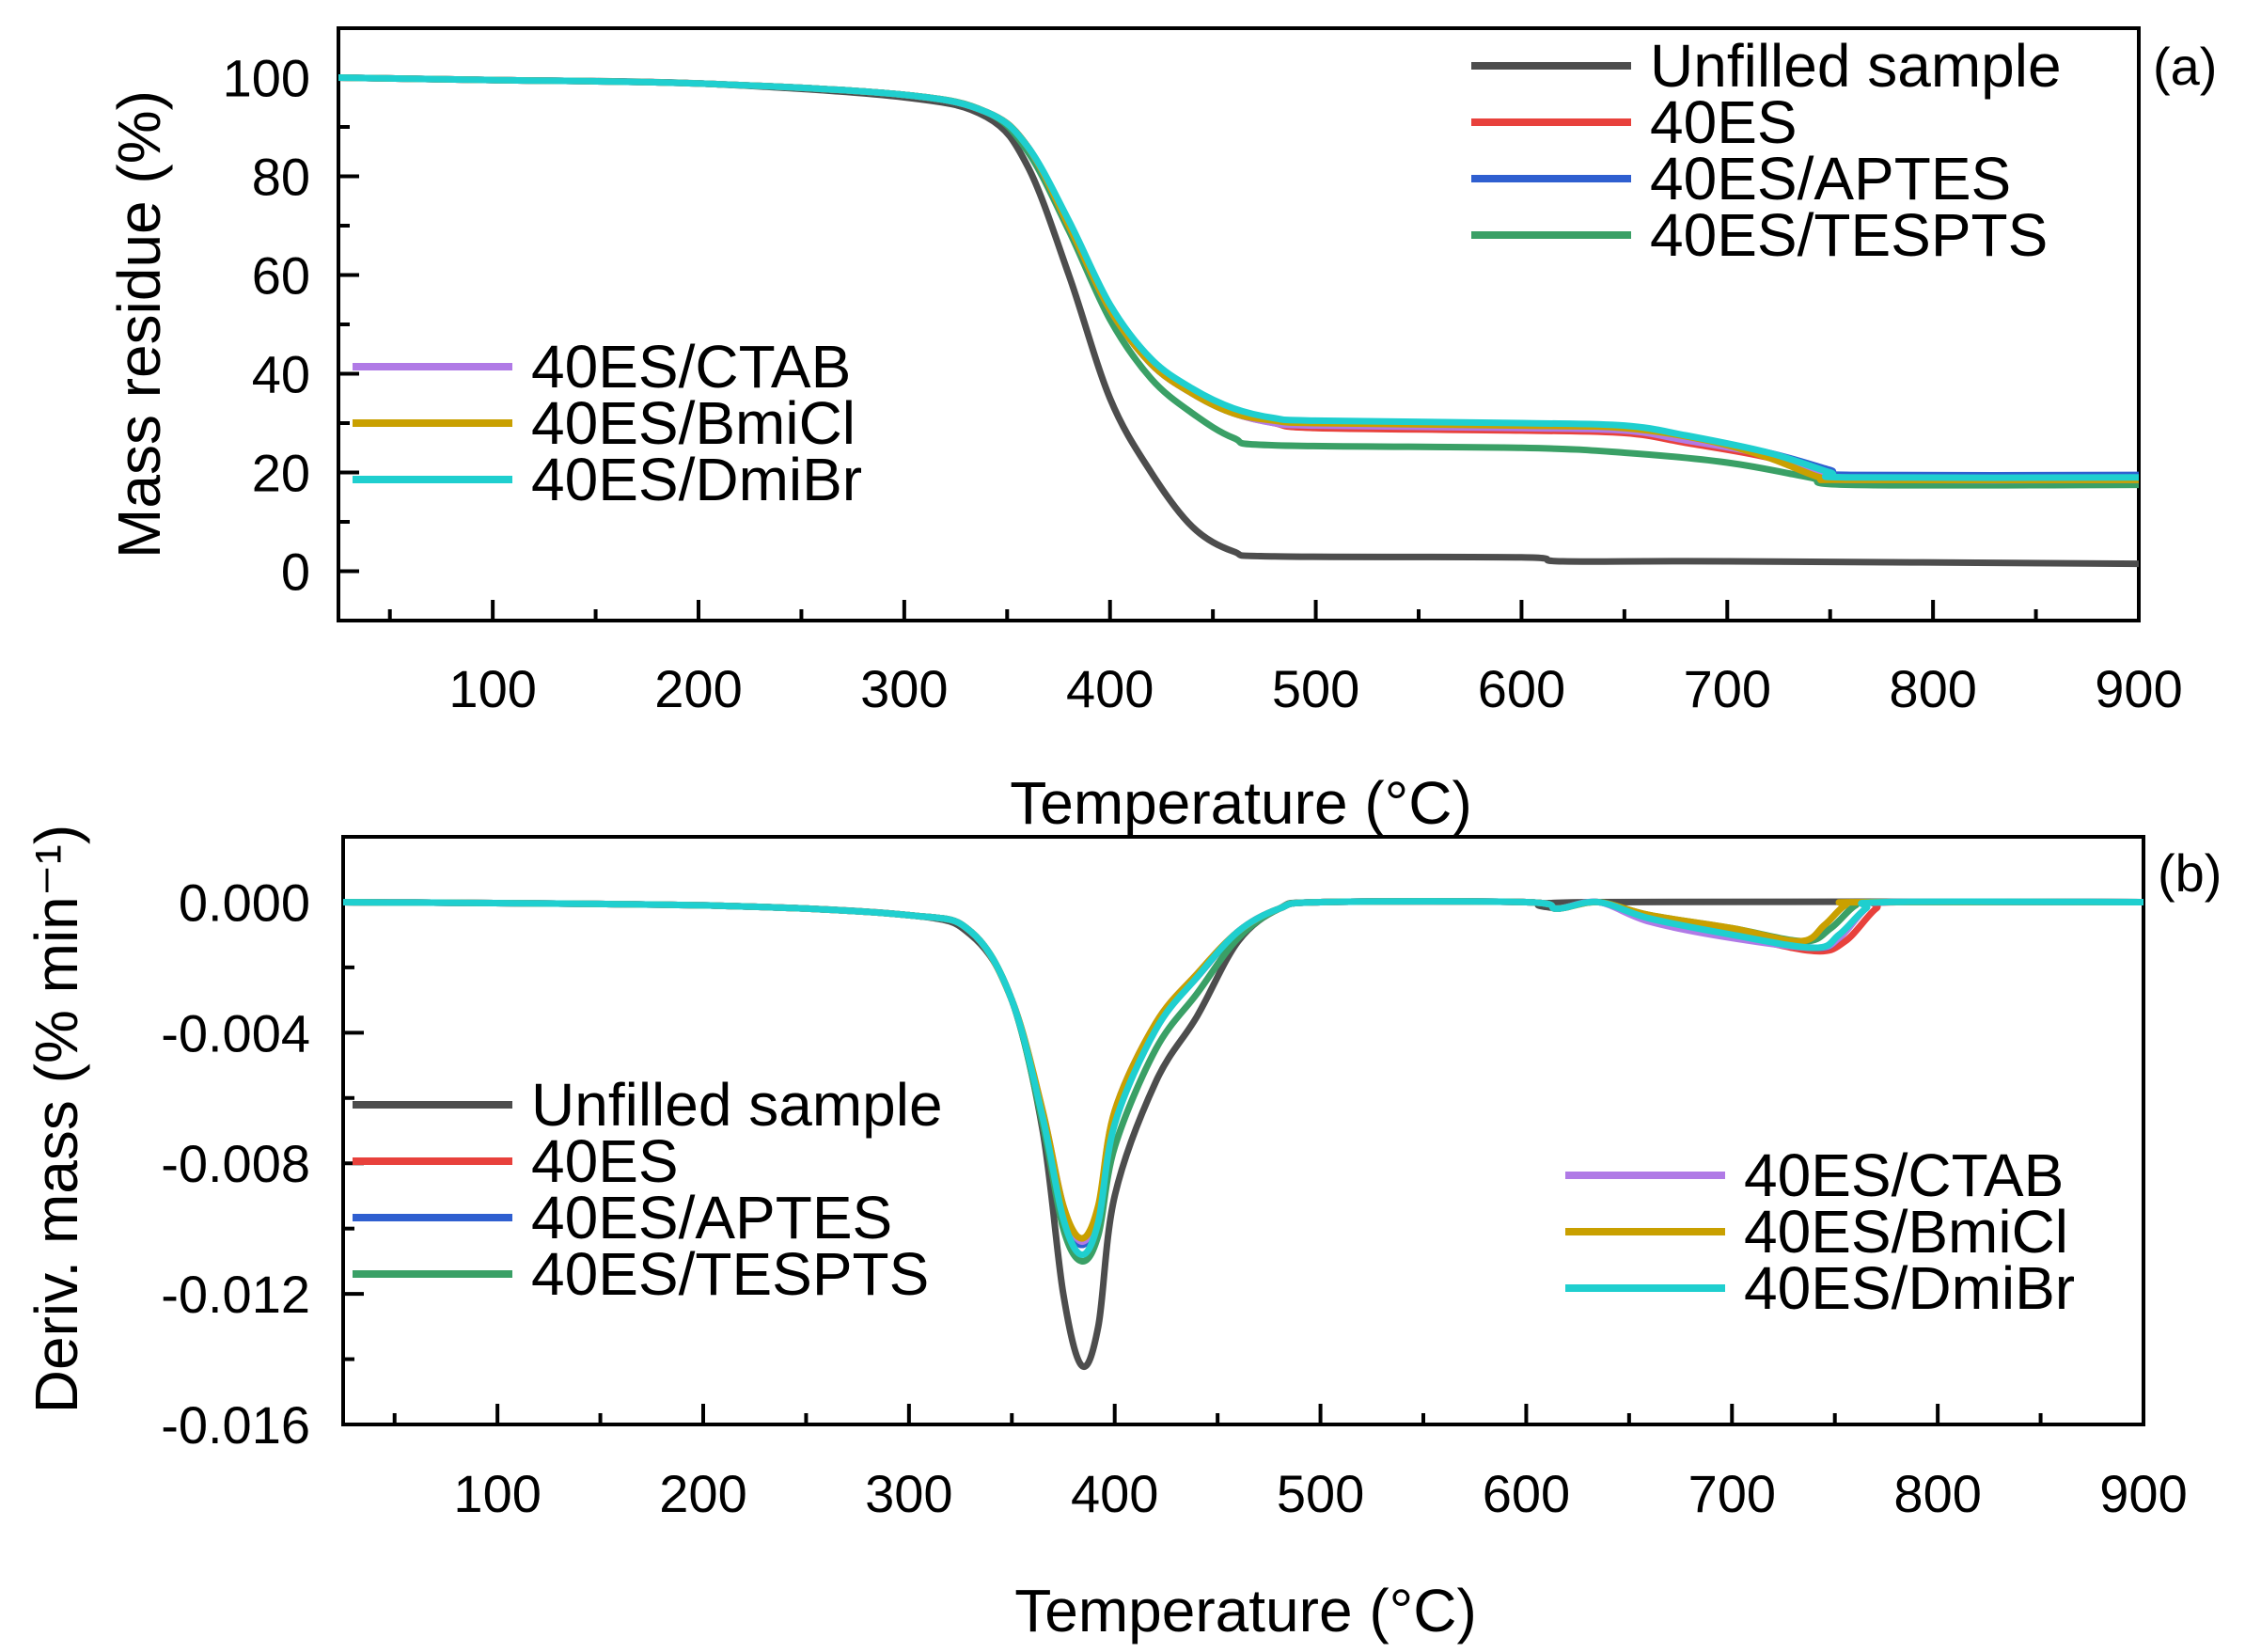  Describe the element at coordinates (236, 1425) in the screenshot. I see `y-tick-label: -0.016` at that location.